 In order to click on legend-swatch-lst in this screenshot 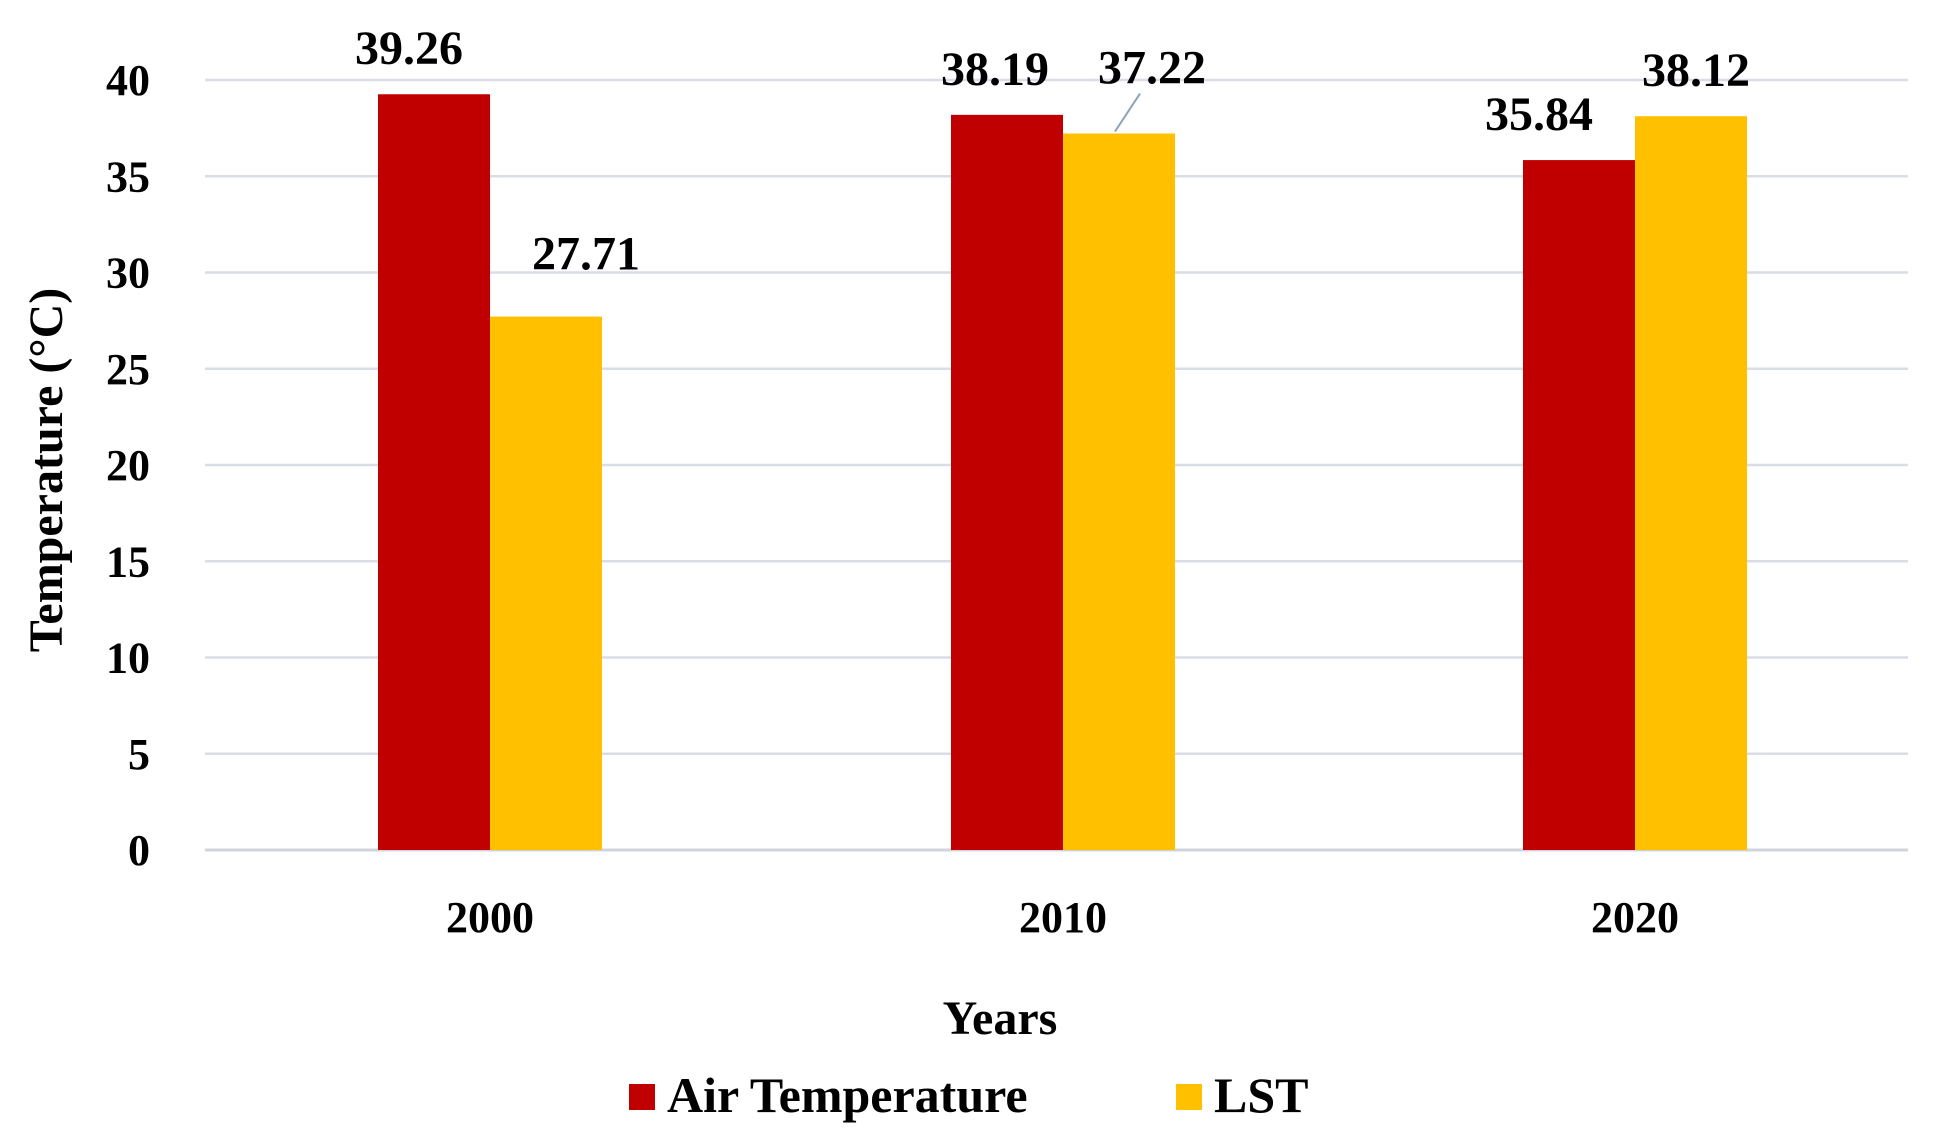, I will do `click(1189, 1097)`.